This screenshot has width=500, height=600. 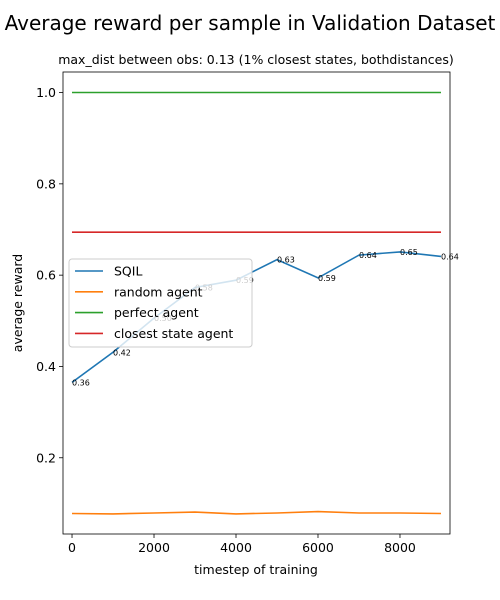 I want to click on y-tick-label: 0.8, so click(x=46, y=183).